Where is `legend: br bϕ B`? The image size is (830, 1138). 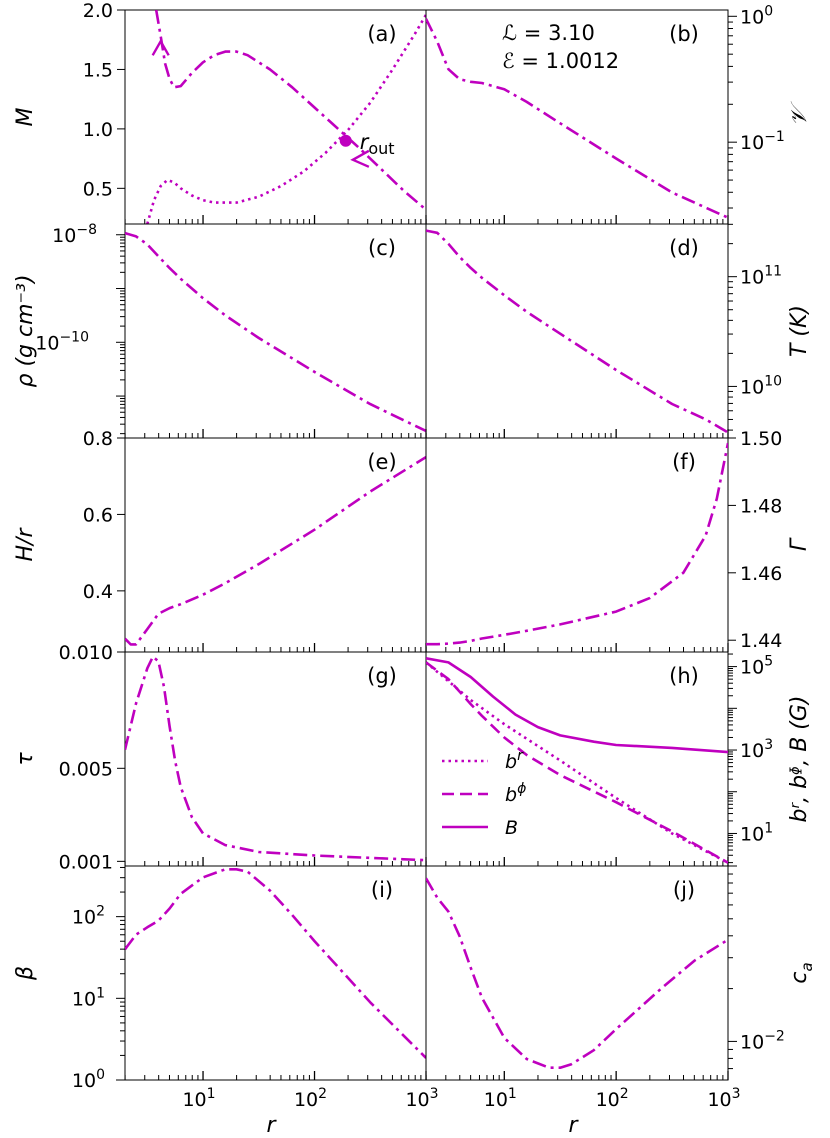
legend: br bϕ B is located at coordinates (484, 793).